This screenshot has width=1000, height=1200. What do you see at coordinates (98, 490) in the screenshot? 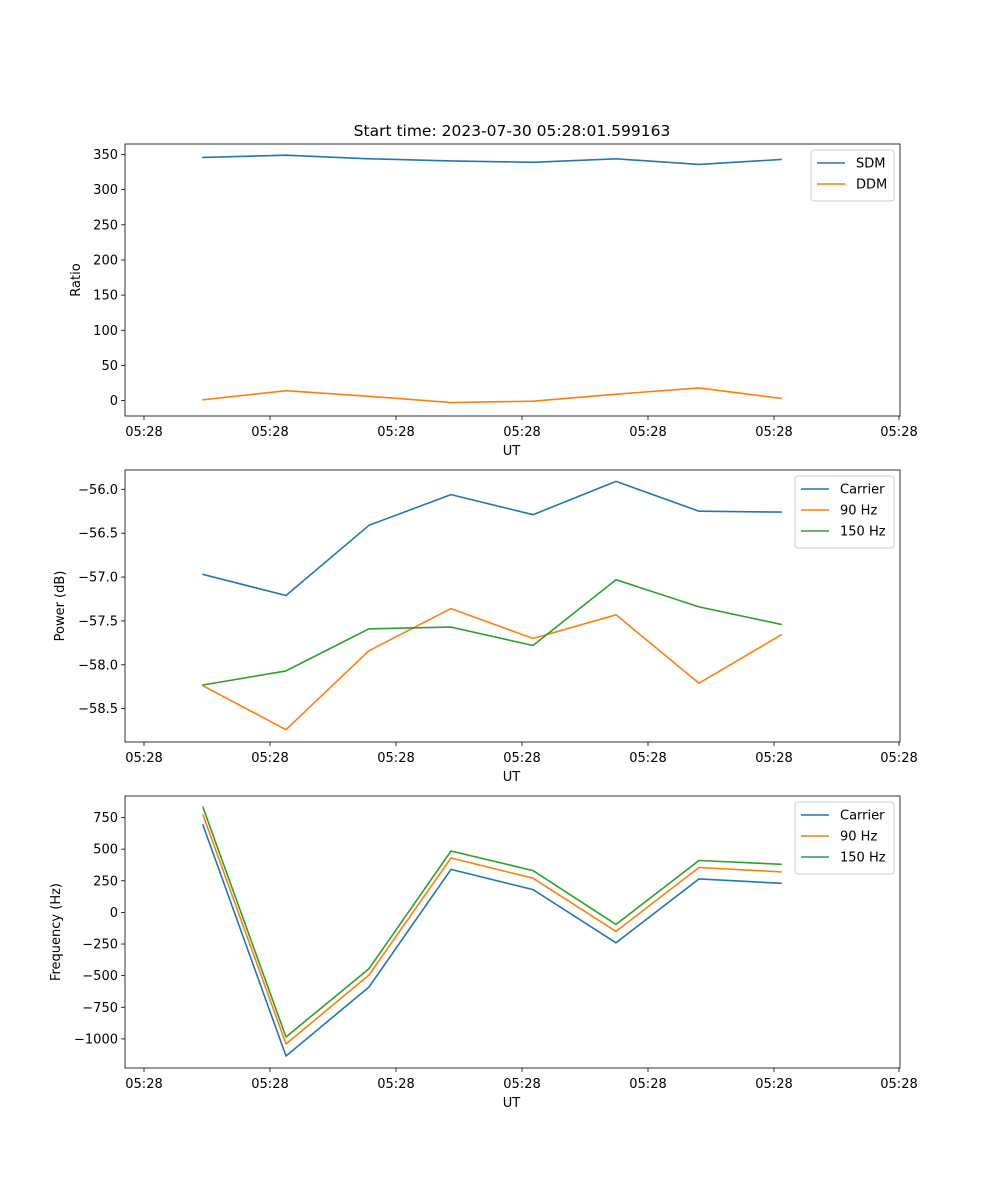
I see `y-tick-label: −56.0` at bounding box center [98, 490].